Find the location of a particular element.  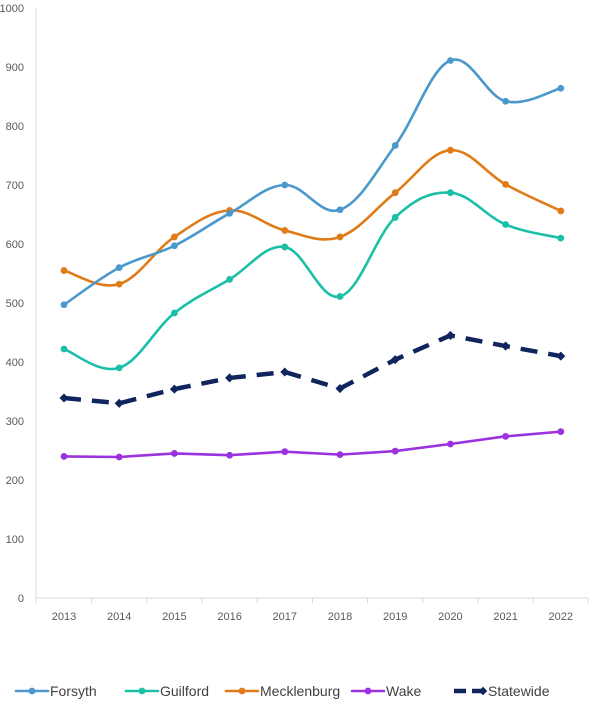

legend-label-mecklenburg: Mecklenburg is located at coordinates (300, 691).